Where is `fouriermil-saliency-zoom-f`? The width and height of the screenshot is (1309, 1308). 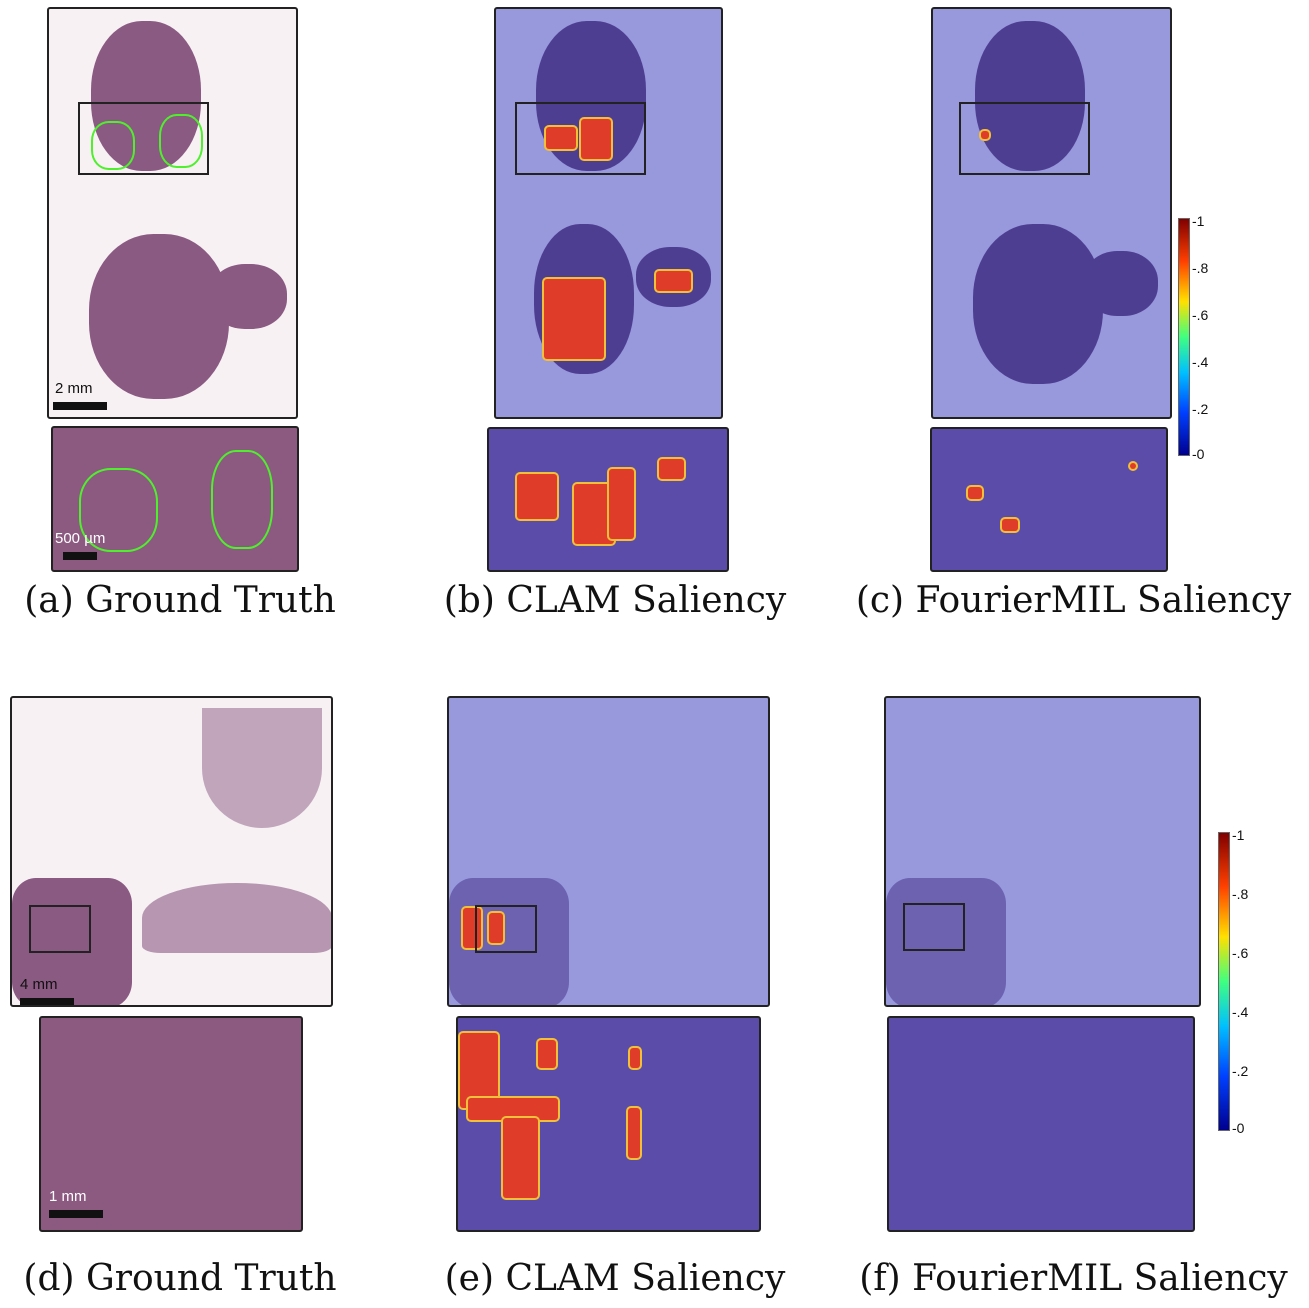 fouriermil-saliency-zoom-f is located at coordinates (1041, 1124).